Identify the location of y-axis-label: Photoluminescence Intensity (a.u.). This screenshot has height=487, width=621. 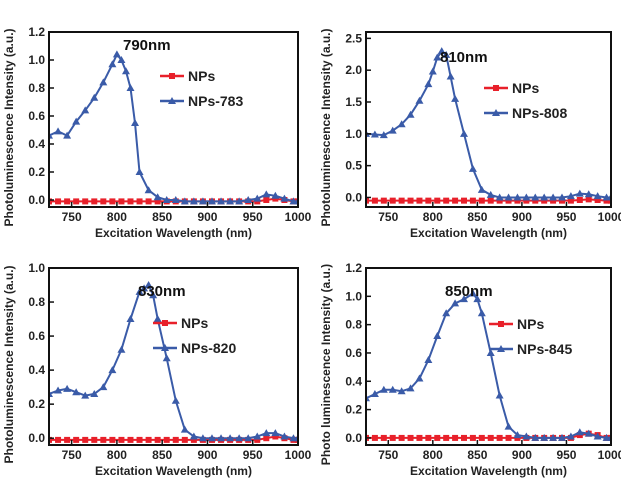
(326, 127).